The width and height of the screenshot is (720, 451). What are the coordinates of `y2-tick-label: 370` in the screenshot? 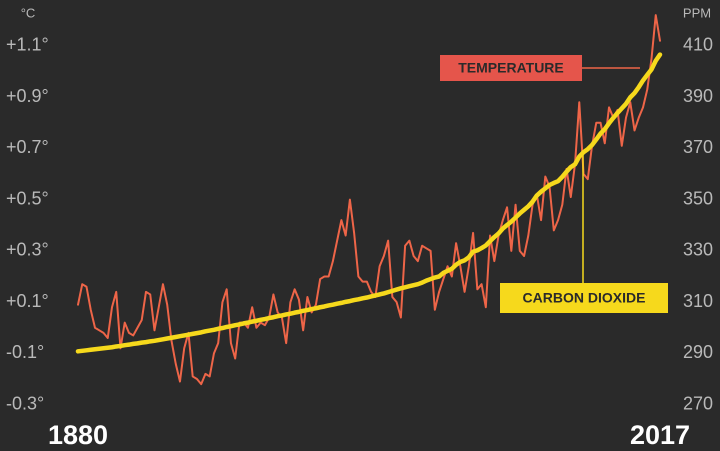 It's located at (698, 147).